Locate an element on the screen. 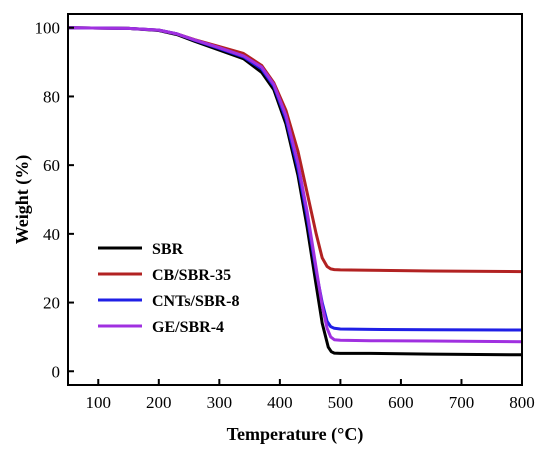 The image size is (550, 453). x-tick-label: 200 is located at coordinates (159, 402).